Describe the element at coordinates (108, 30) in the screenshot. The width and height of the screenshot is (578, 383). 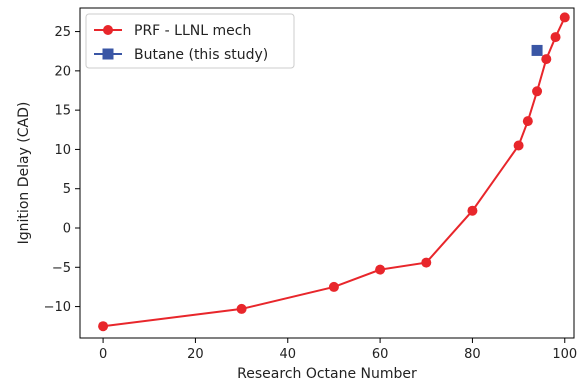
I see `legend-marker-prf` at that location.